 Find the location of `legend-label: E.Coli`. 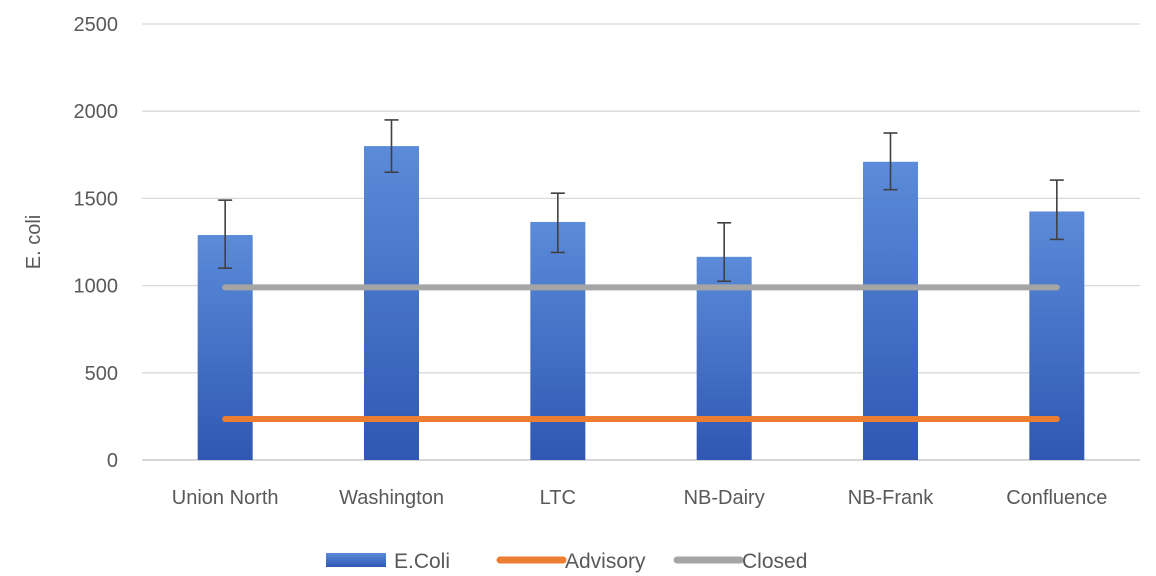

legend-label: E.Coli is located at coordinates (422, 561).